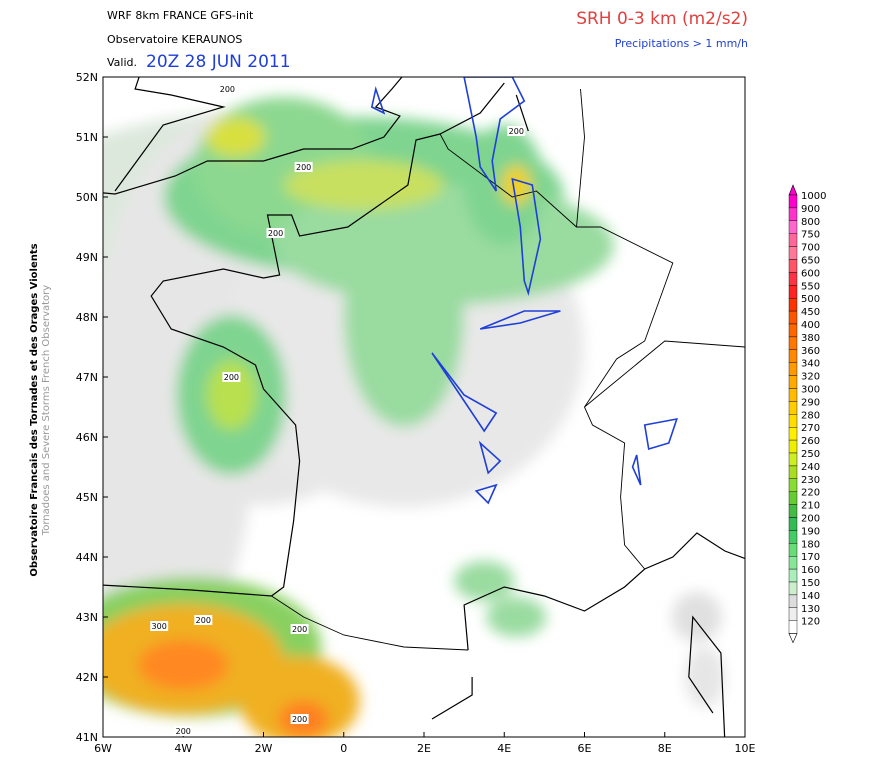  I want to click on colorbar-label: 210, so click(810, 506).